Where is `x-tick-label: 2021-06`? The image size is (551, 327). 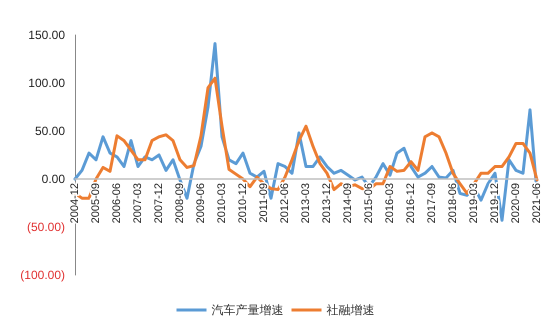 x-tick-label: 2021-06 is located at coordinates (537, 203).